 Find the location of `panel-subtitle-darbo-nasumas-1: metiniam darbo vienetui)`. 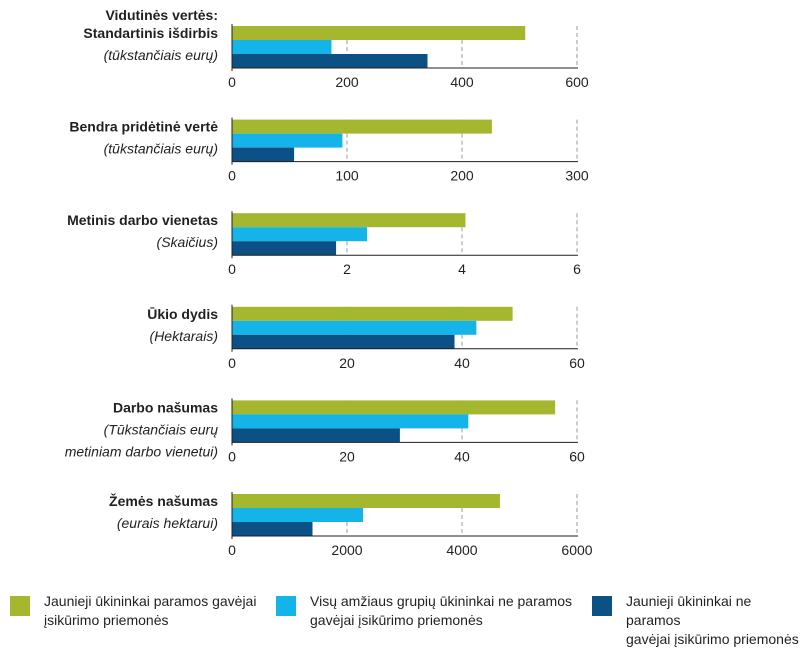

panel-subtitle-darbo-nasumas-1: metiniam darbo vienetui) is located at coordinates (141, 451).